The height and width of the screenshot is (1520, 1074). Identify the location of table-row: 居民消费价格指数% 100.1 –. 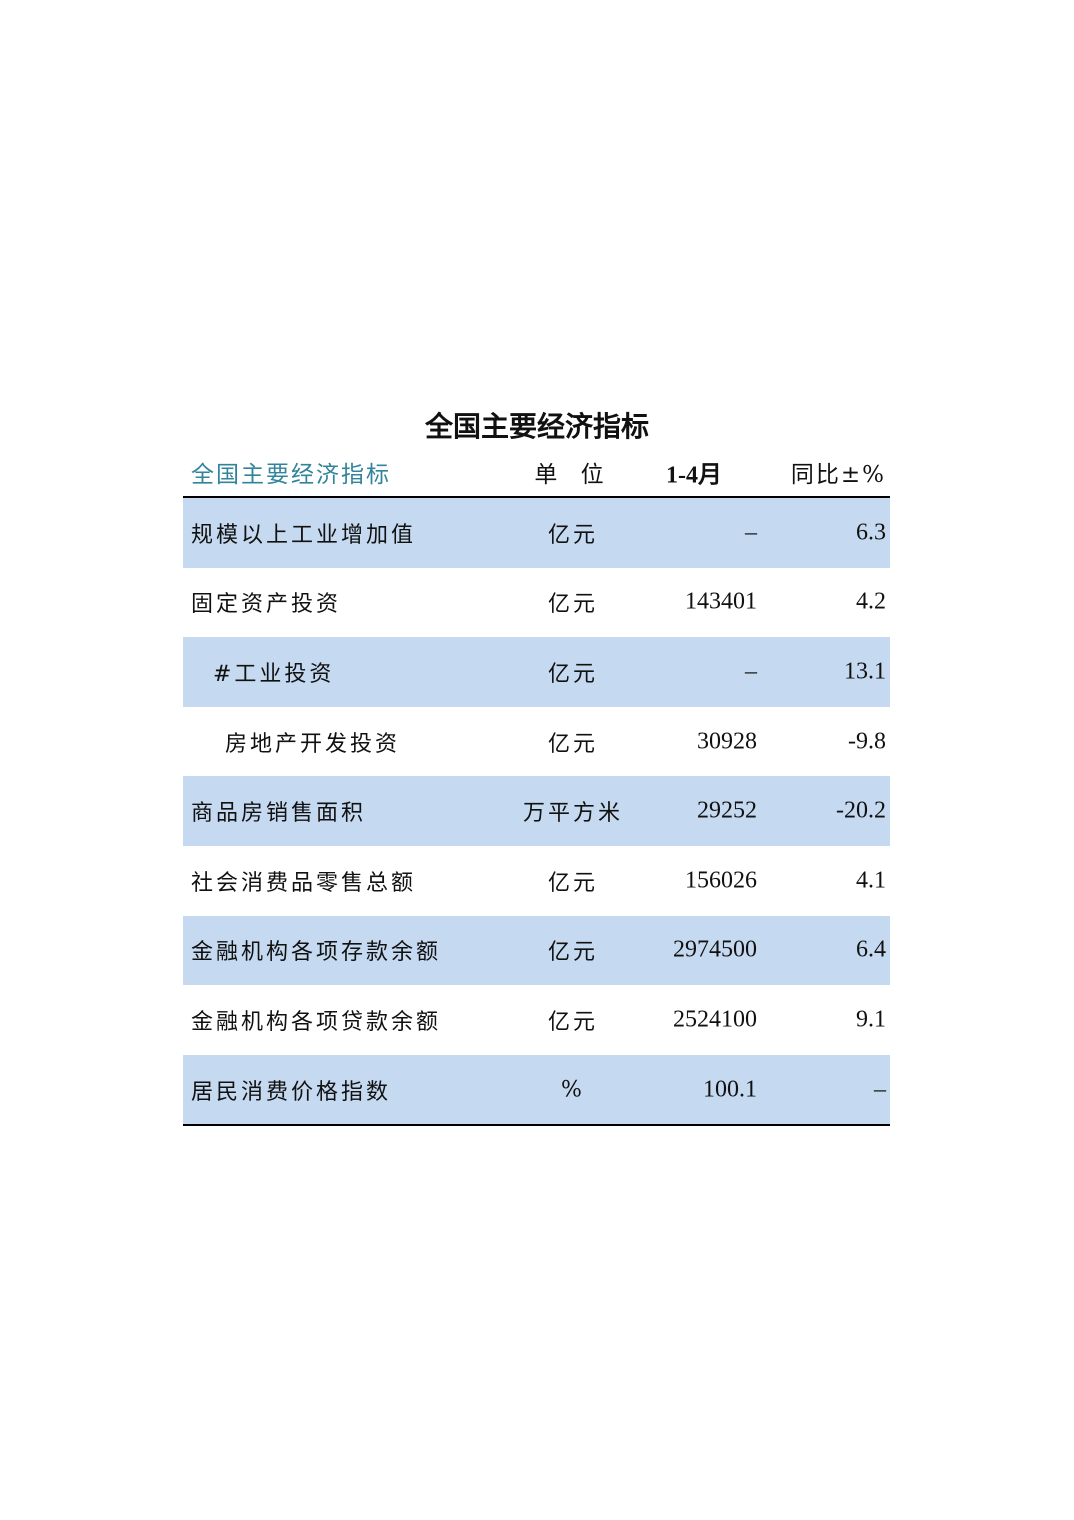
(536, 1090).